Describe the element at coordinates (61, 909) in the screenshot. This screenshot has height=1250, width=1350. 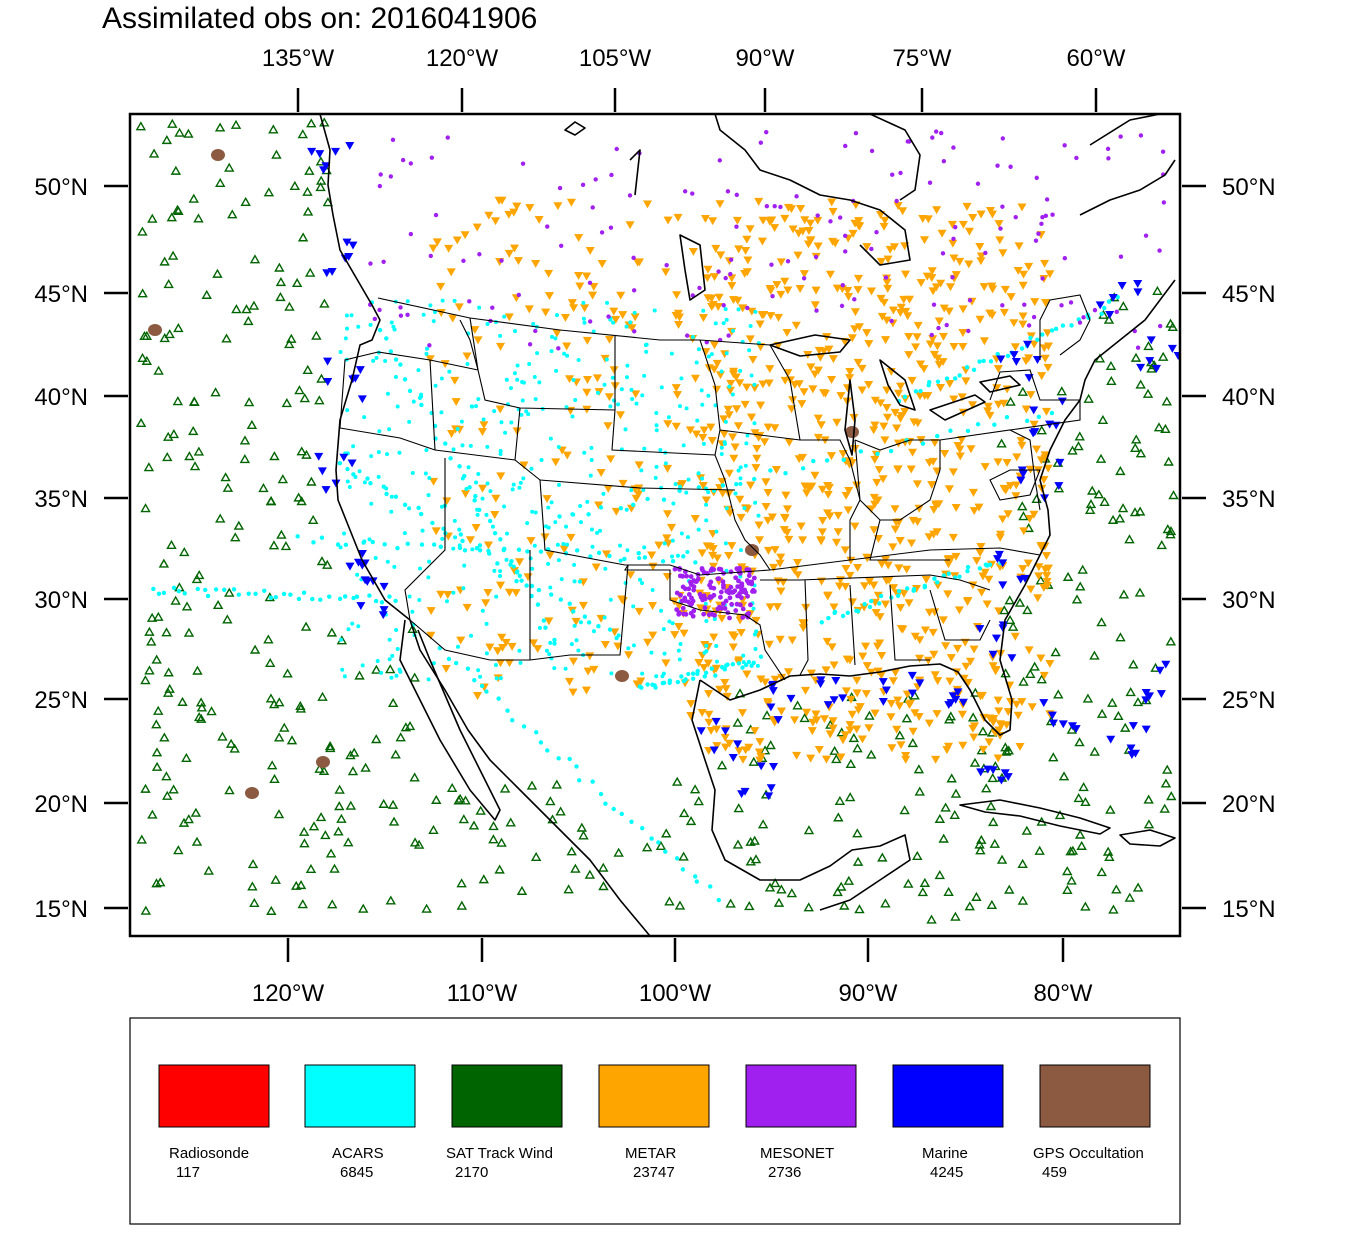
I see `lat-label-left: 15°N` at that location.